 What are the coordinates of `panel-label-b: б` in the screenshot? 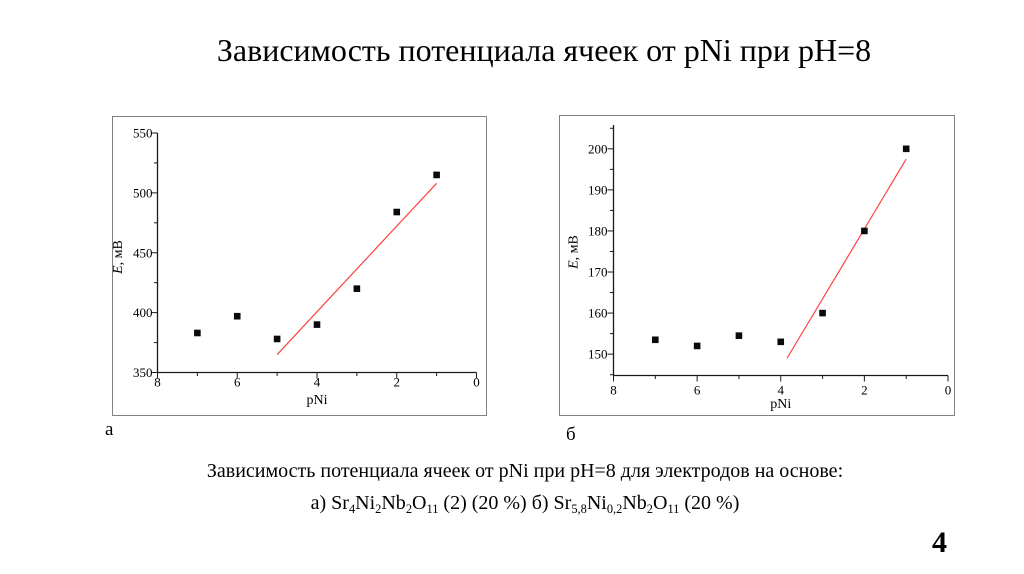 It's located at (571, 434).